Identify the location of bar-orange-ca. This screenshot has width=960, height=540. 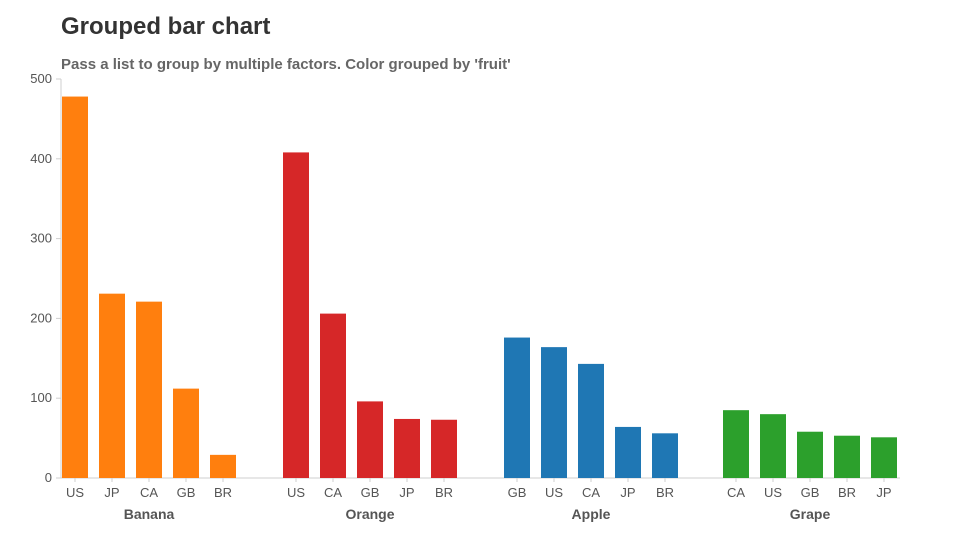
(333, 395).